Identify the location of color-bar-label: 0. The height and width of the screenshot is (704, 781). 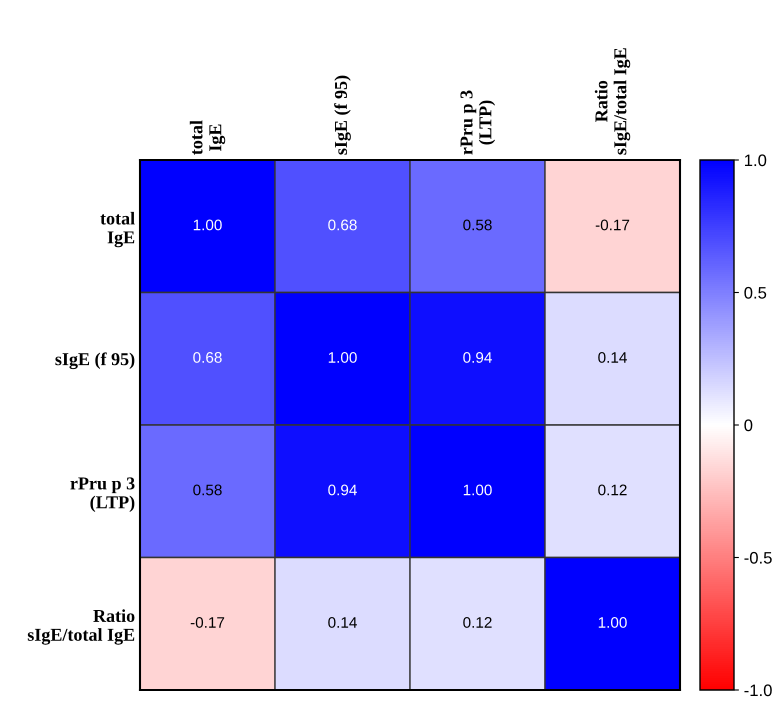
(748, 425).